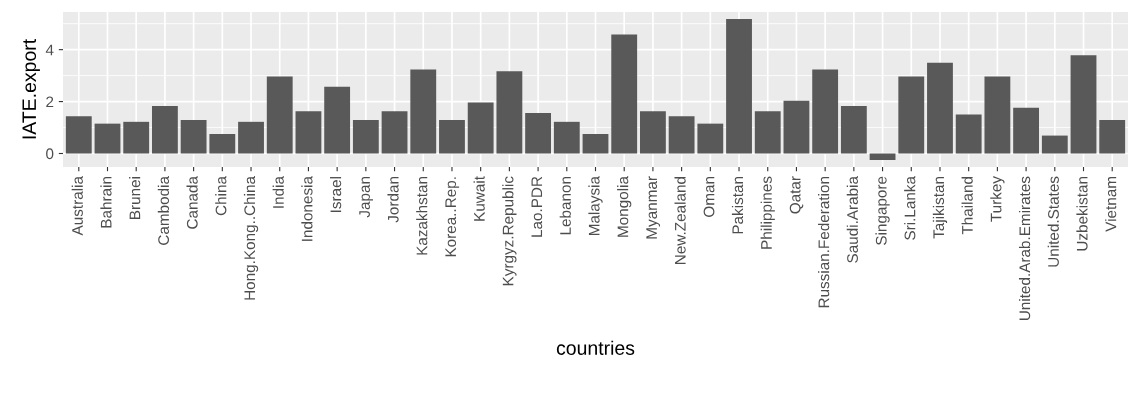 Image resolution: width=1130 pixels, height=420 pixels. I want to click on x-tick-label: Indonesia, so click(307, 208).